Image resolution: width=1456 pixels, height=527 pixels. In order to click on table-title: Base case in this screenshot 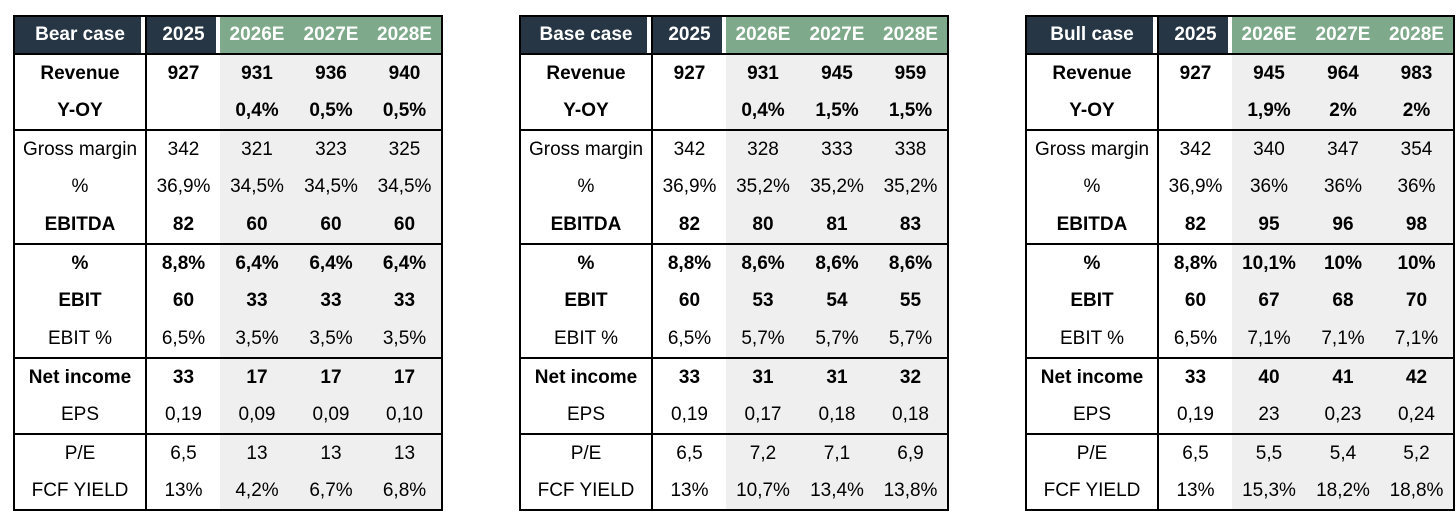, I will do `click(586, 35)`.